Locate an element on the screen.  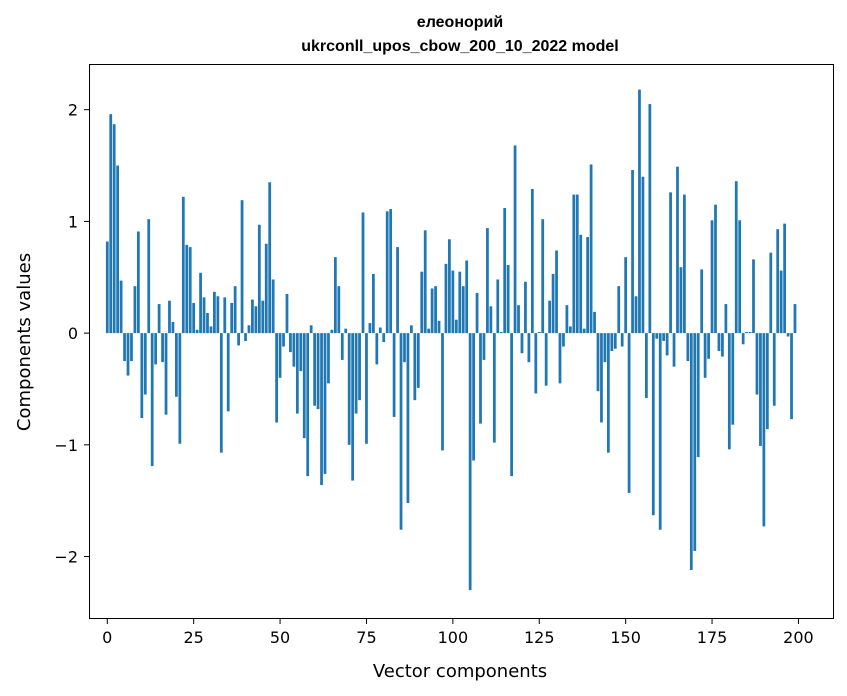
x-tick-label: 100 is located at coordinates (453, 637).